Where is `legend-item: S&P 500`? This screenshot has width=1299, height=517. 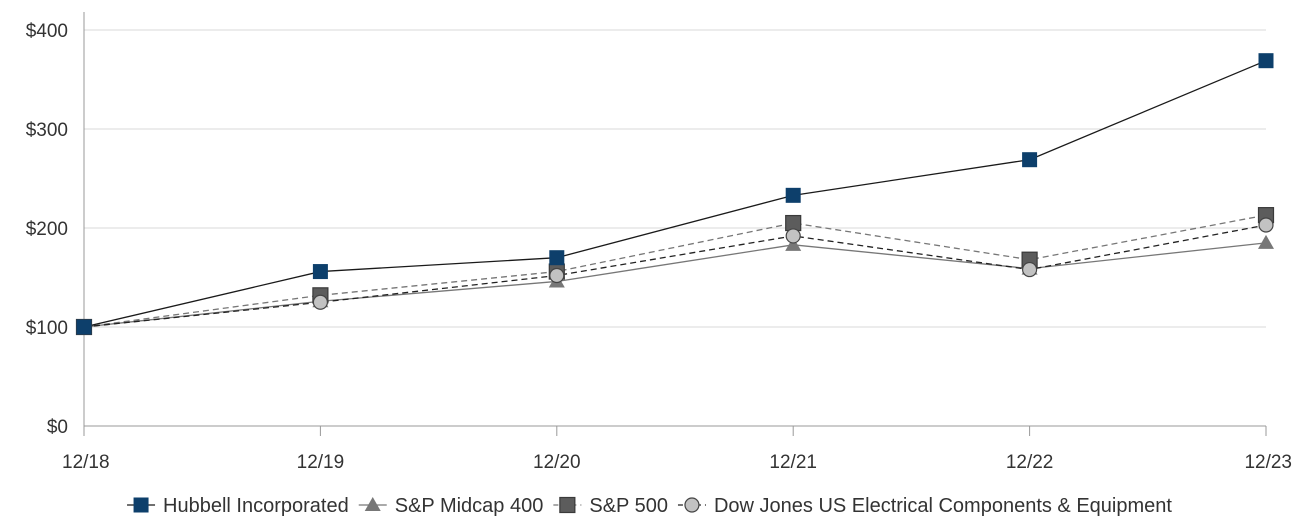 legend-item: S&P 500 is located at coordinates (610, 506).